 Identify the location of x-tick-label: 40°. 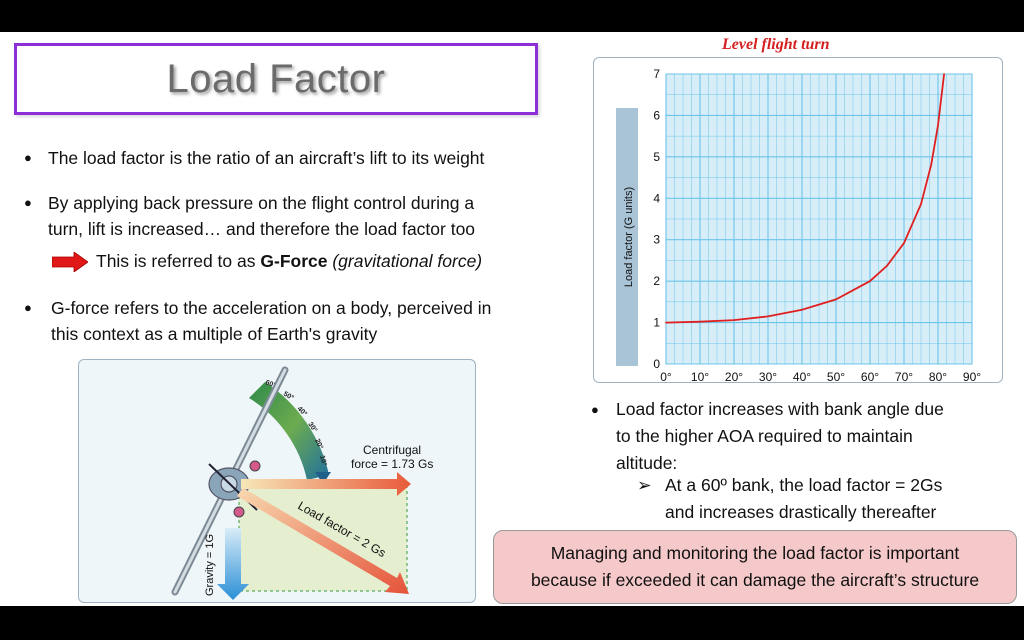
(802, 377).